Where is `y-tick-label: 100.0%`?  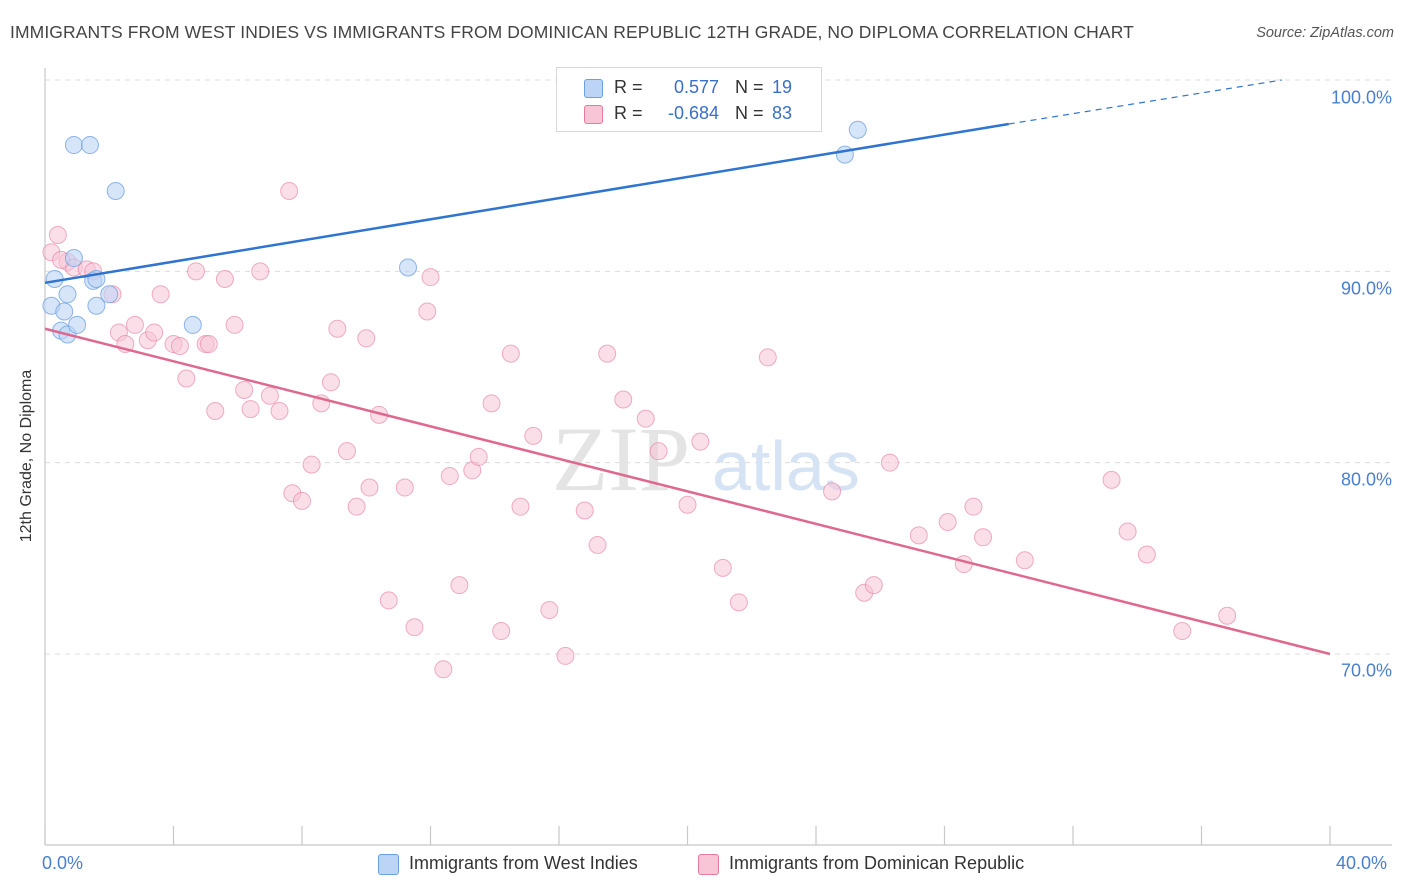 y-tick-label: 100.0% is located at coordinates (1361, 97).